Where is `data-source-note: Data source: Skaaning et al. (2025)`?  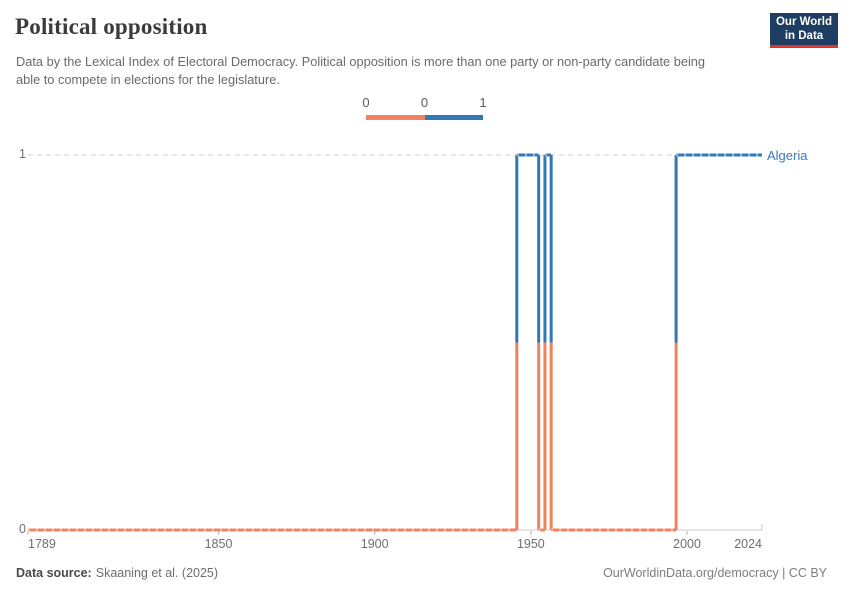
data-source-note: Data source: Skaaning et al. (2025) is located at coordinates (117, 573).